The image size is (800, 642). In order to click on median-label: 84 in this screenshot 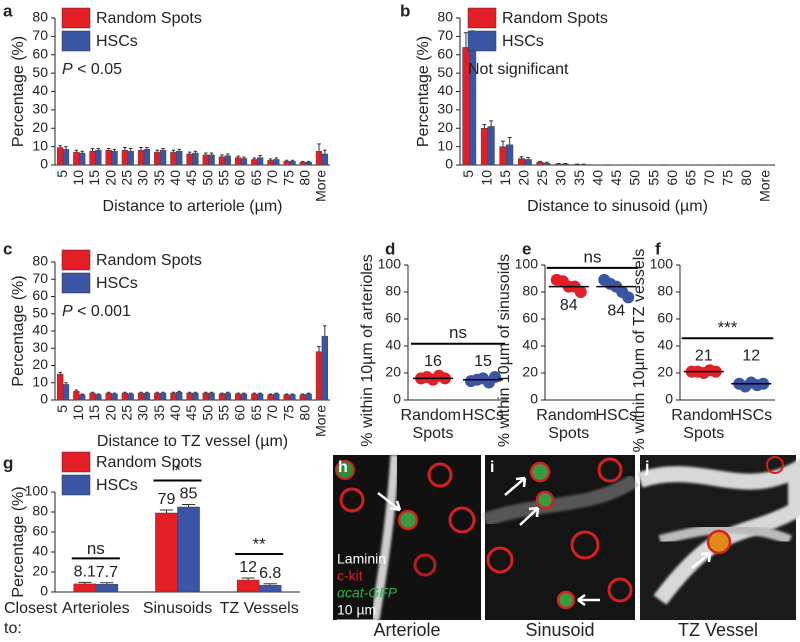, I will do `click(569, 305)`.